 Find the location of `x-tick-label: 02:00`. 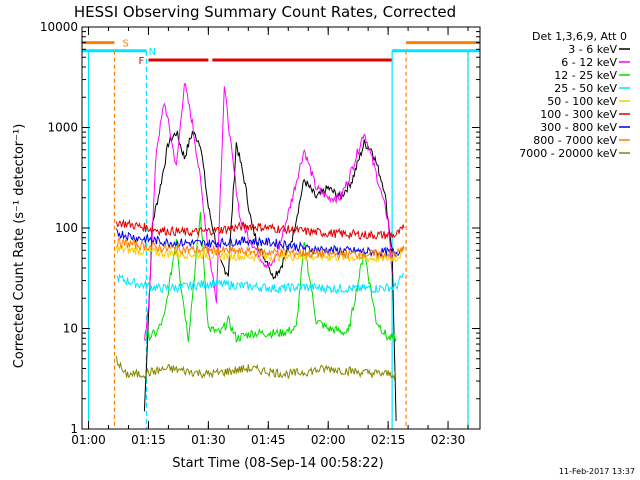

x-tick-label: 02:00 is located at coordinates (328, 440).